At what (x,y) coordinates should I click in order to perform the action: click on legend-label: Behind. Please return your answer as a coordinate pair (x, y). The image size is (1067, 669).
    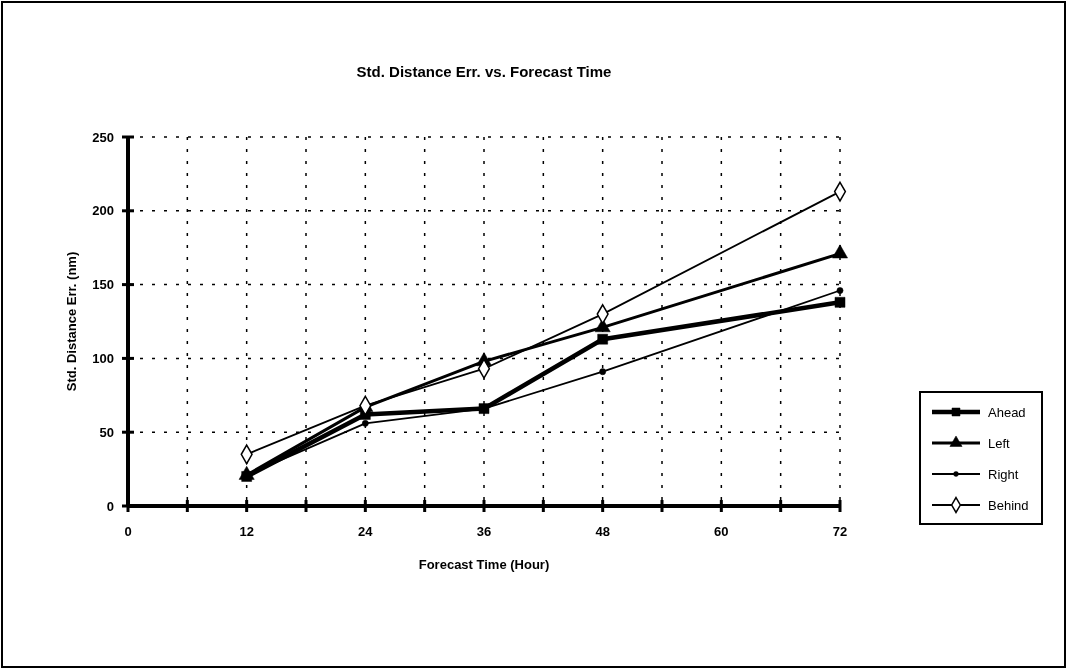
    Looking at the image, I should click on (1008, 505).